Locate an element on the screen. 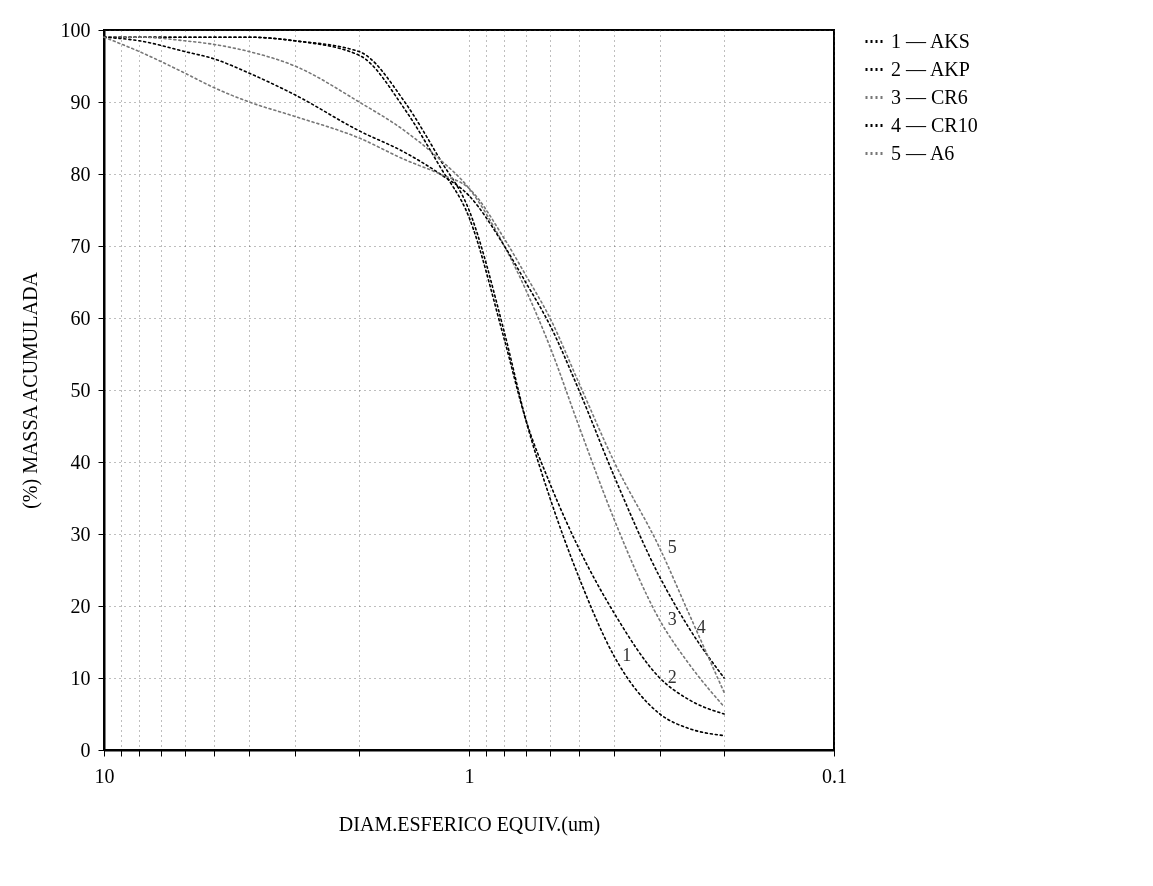 This screenshot has height=886, width=1153. x-axis-title: DIAM.ESFERICO EQUIV.(um) is located at coordinates (469, 824).